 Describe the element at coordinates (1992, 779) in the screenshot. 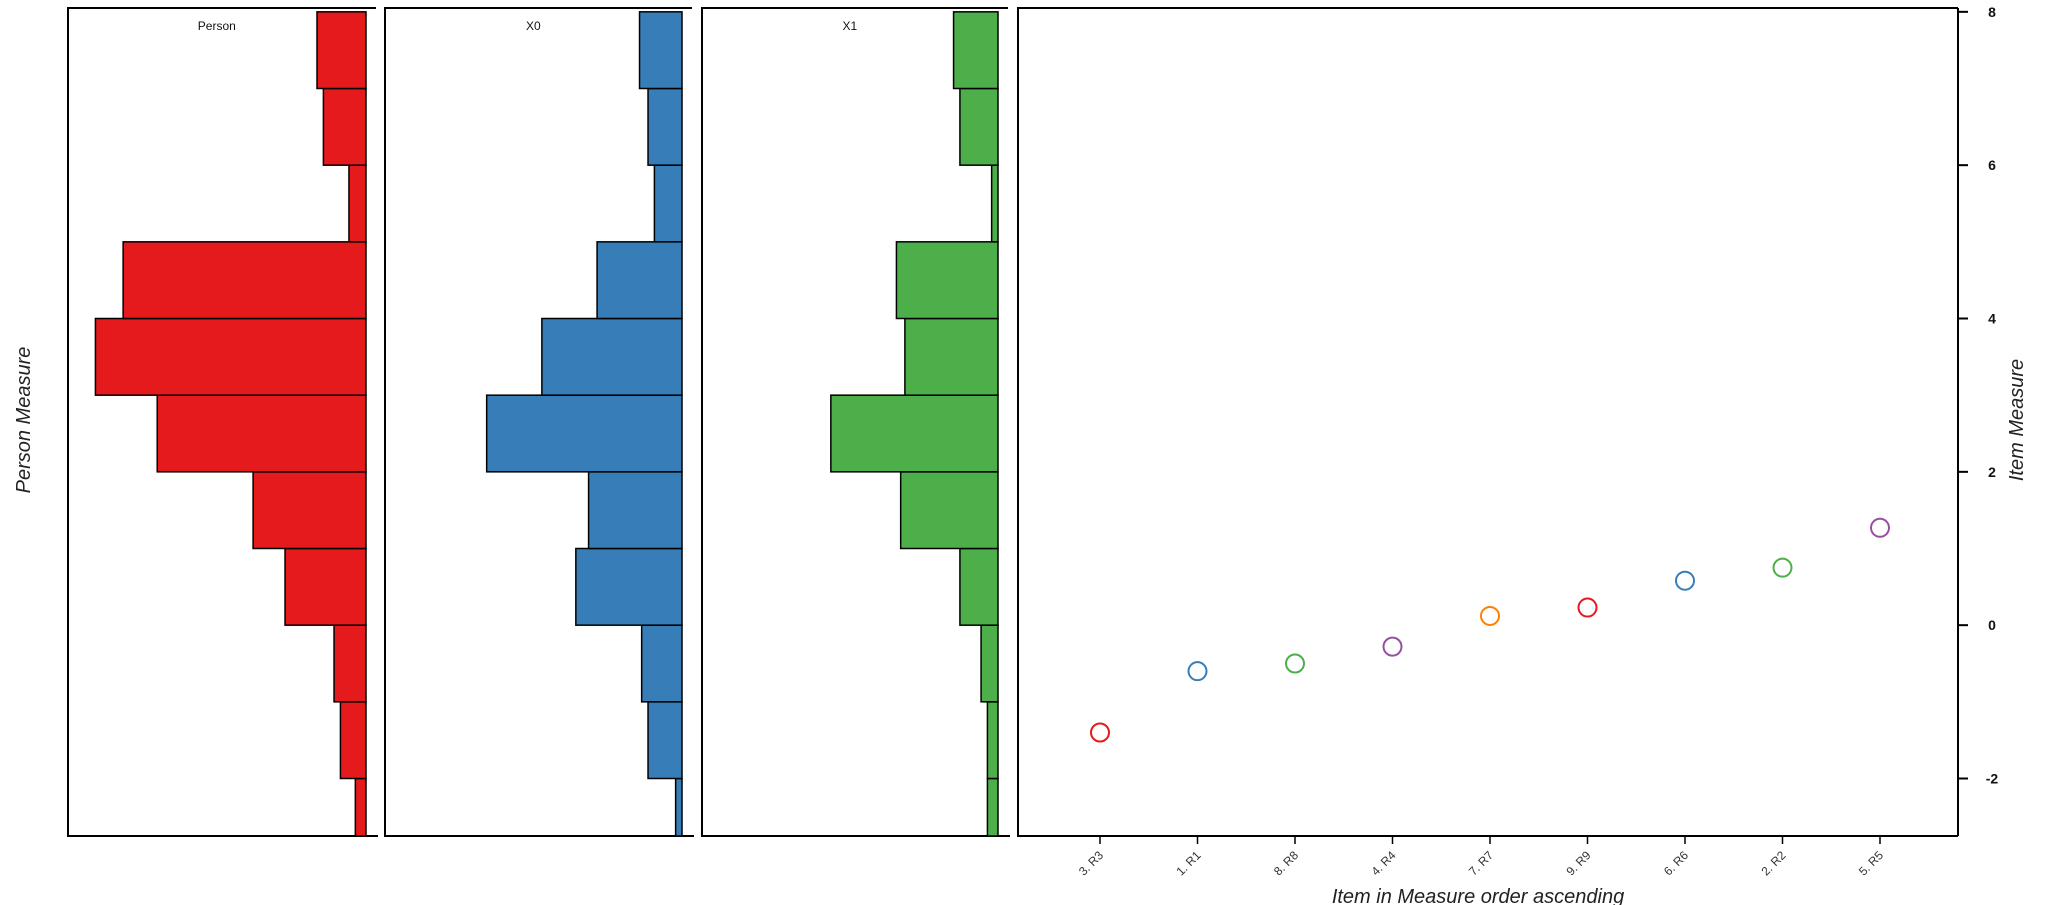

I see `y-tick-label: -2` at that location.